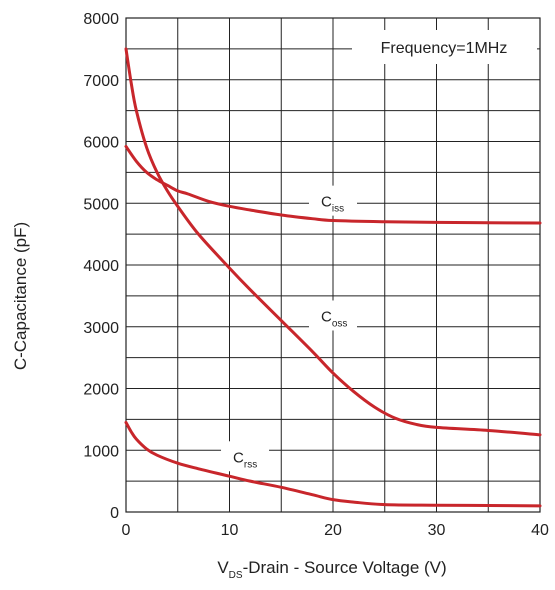 The image size is (555, 590). I want to click on series-label-iss: Ciss, so click(333, 200).